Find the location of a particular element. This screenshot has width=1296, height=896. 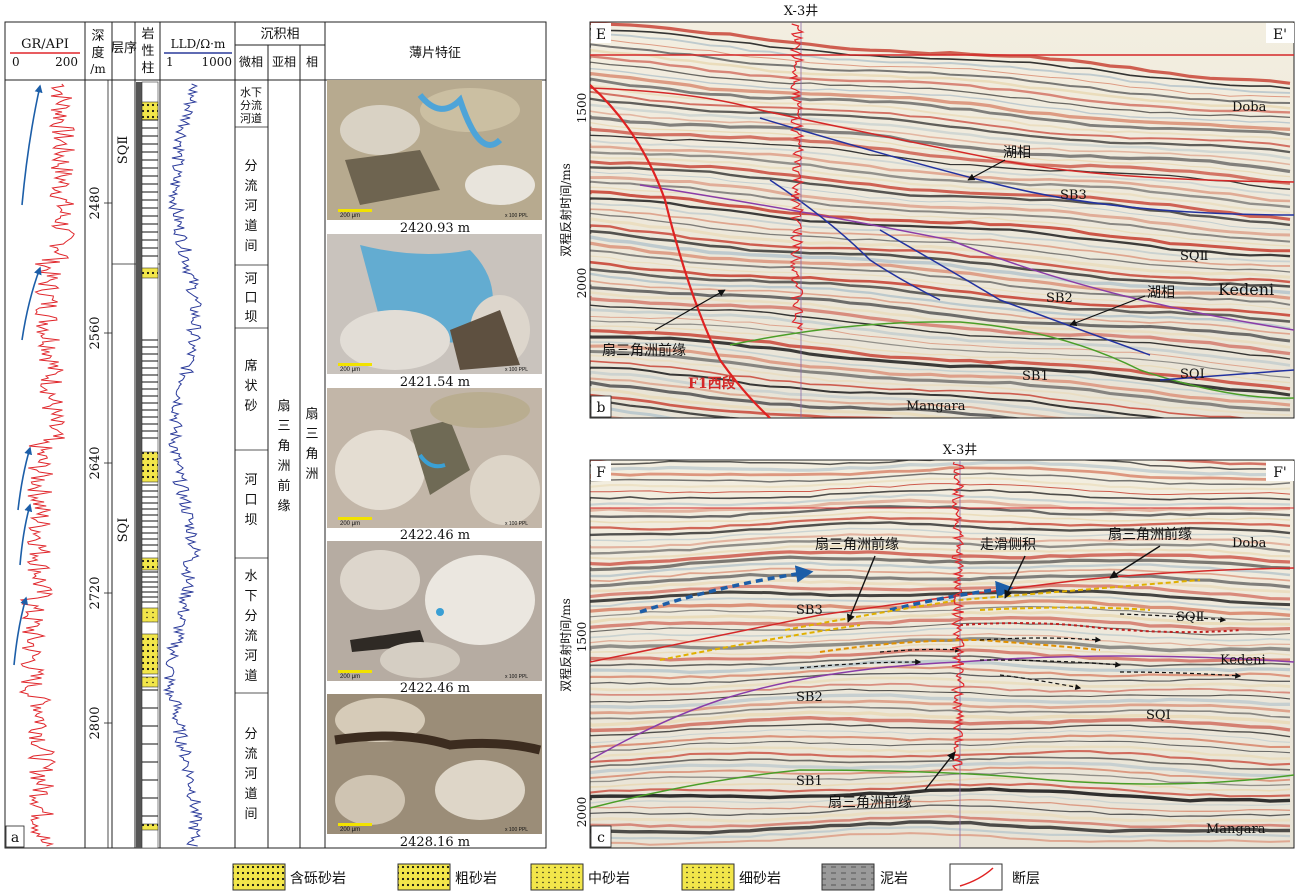

ytick-b-2000: 2000 is located at coordinates (582, 283).